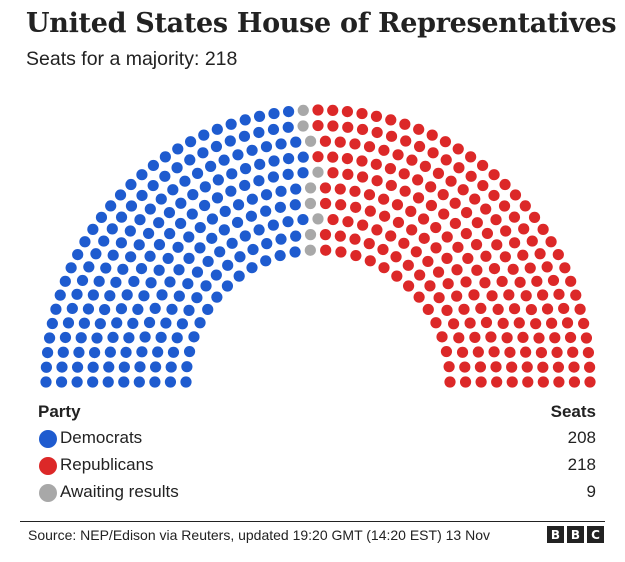  Describe the element at coordinates (48, 466) in the screenshot. I see `republicans-dot-icon` at that location.